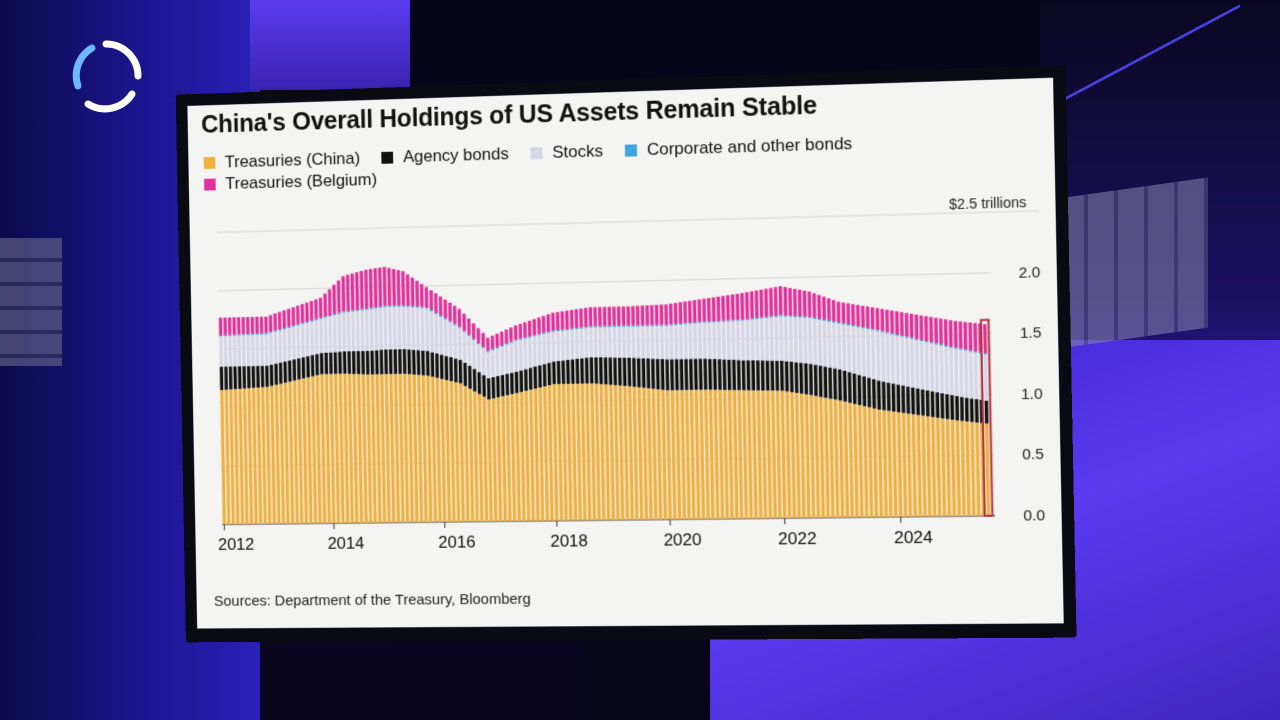 This screenshot has height=720, width=1280. Describe the element at coordinates (1133, 263) in the screenshot. I see `background-video-wall` at that location.